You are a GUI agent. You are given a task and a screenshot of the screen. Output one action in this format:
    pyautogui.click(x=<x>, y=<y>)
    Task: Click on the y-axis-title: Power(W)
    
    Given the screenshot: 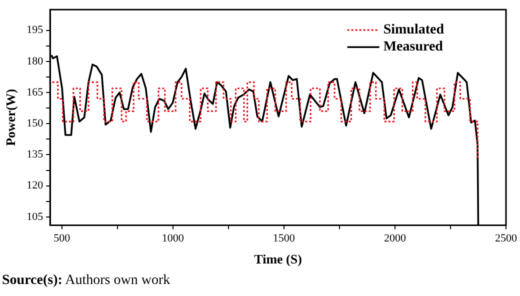 What is the action you would take?
    pyautogui.click(x=10, y=117)
    